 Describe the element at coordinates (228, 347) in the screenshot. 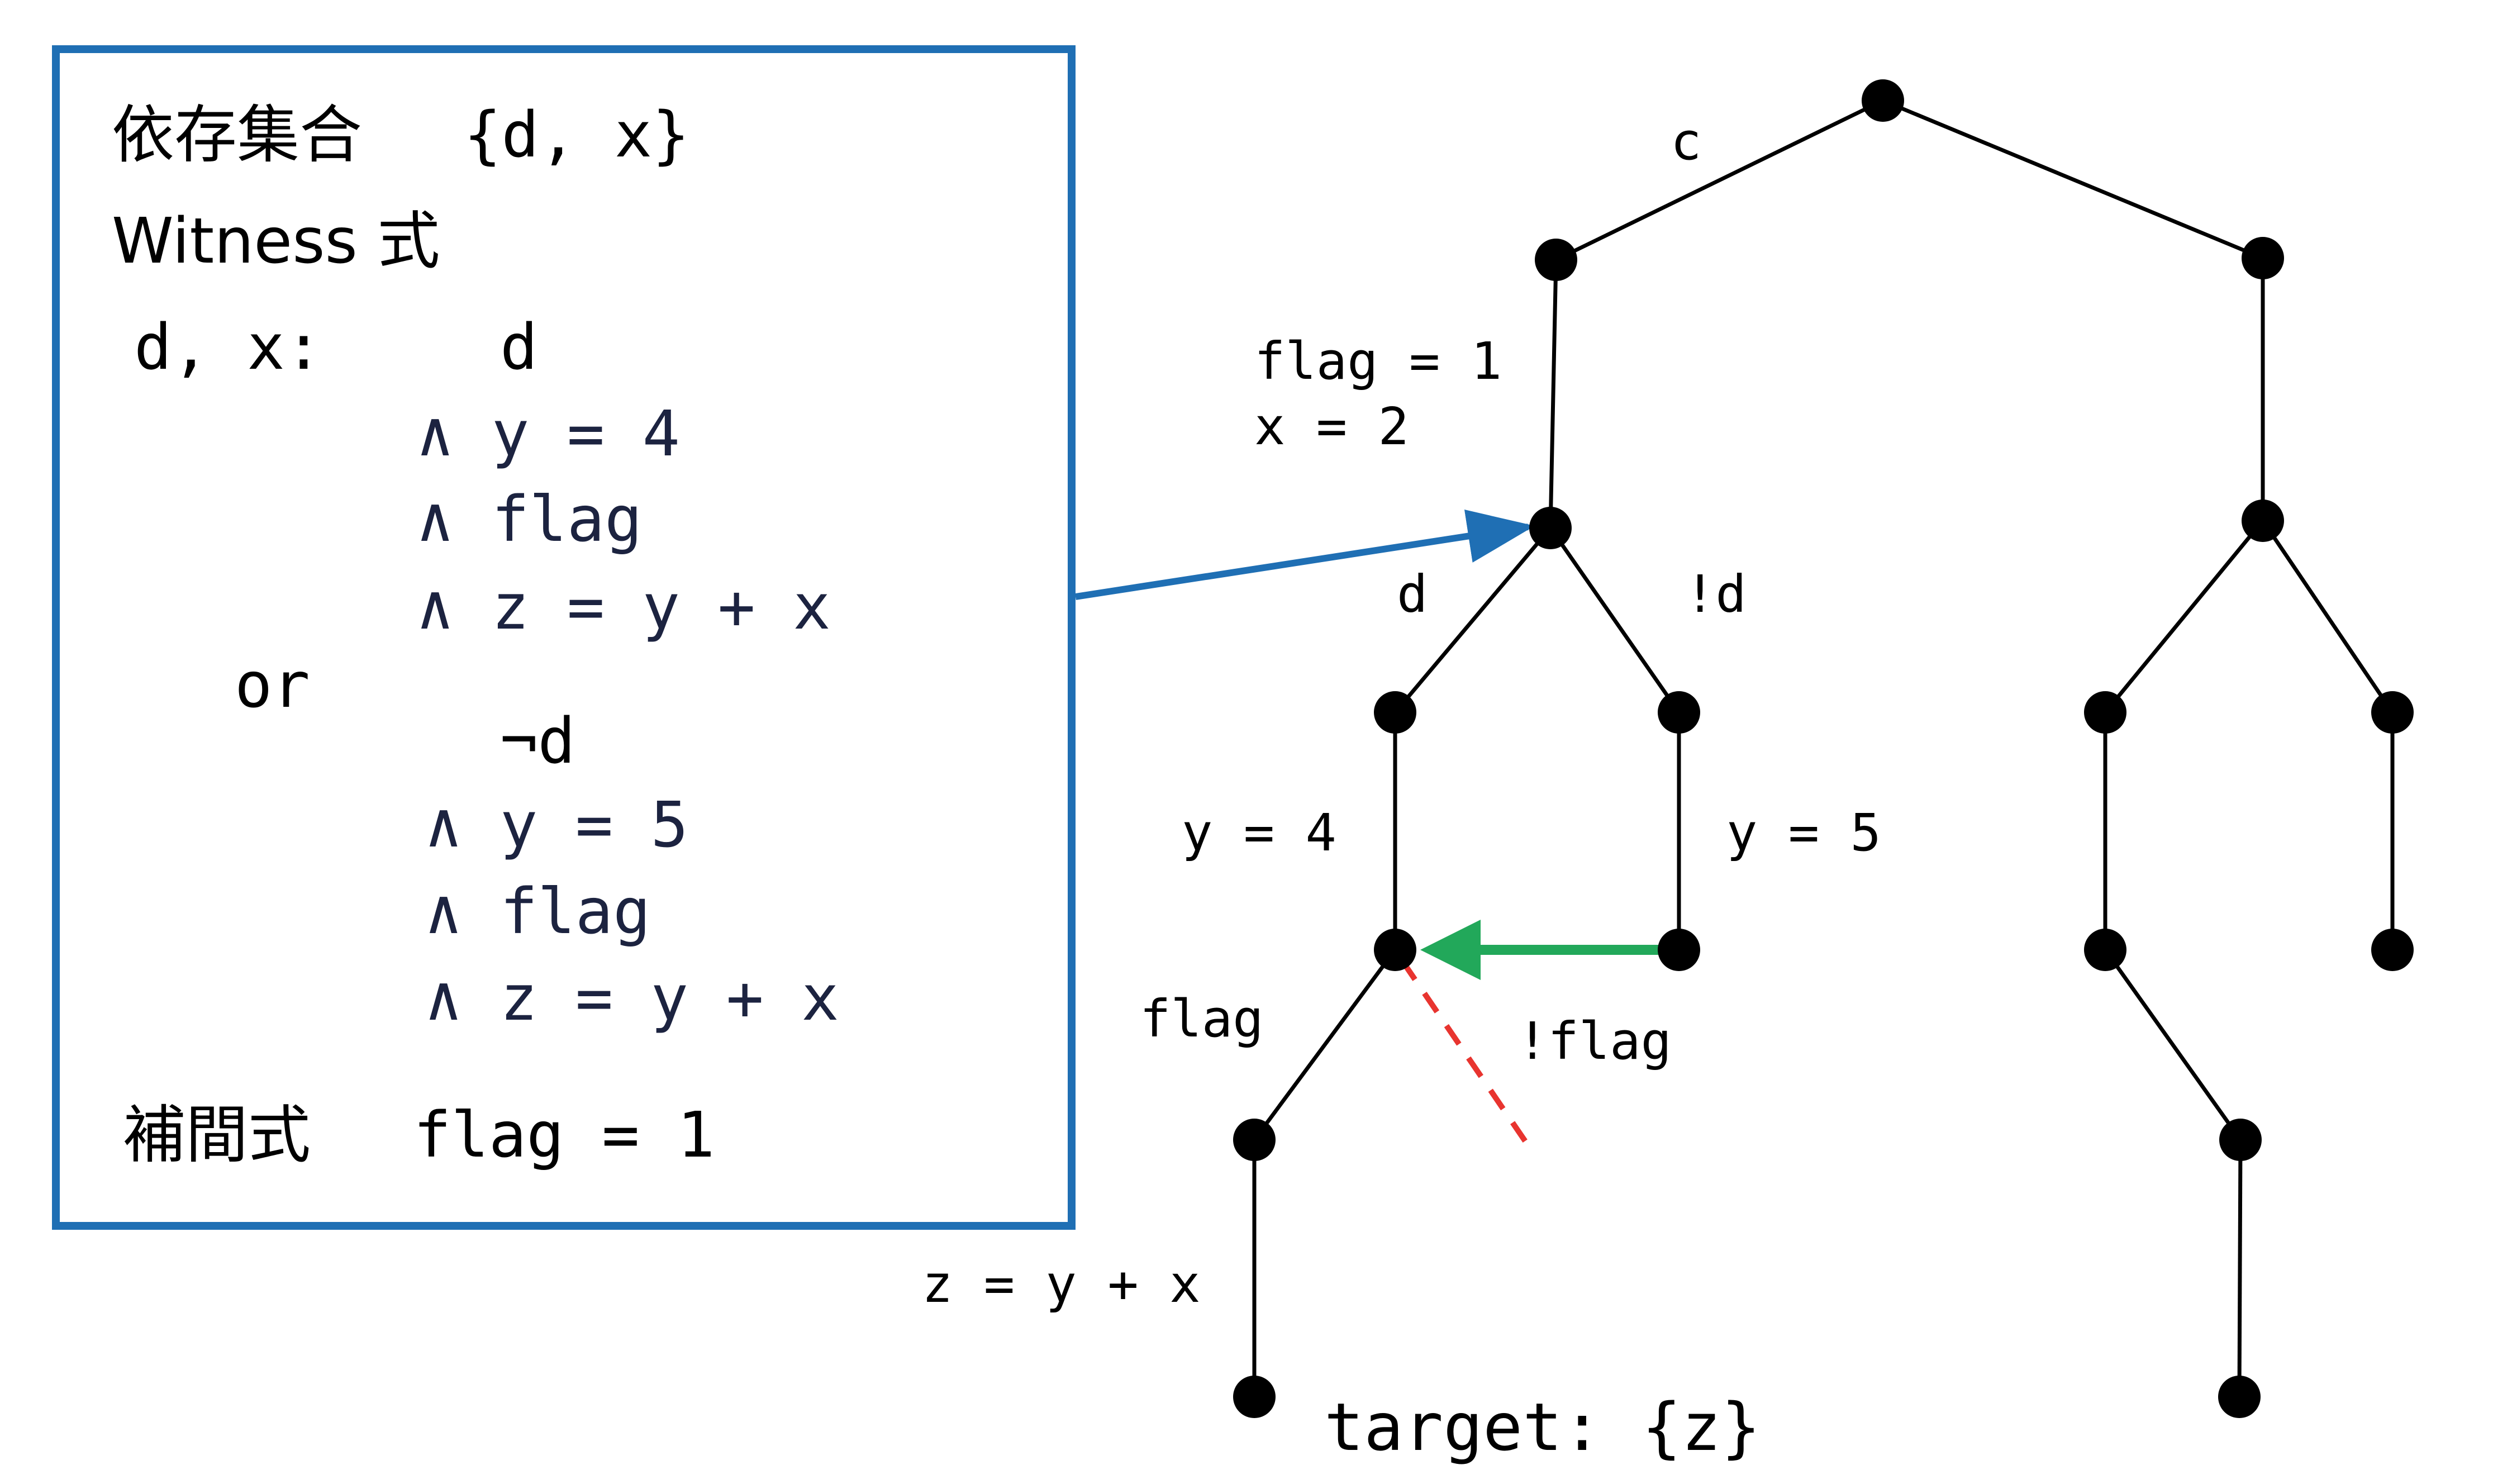

I see `witness-vars: d, x:` at that location.